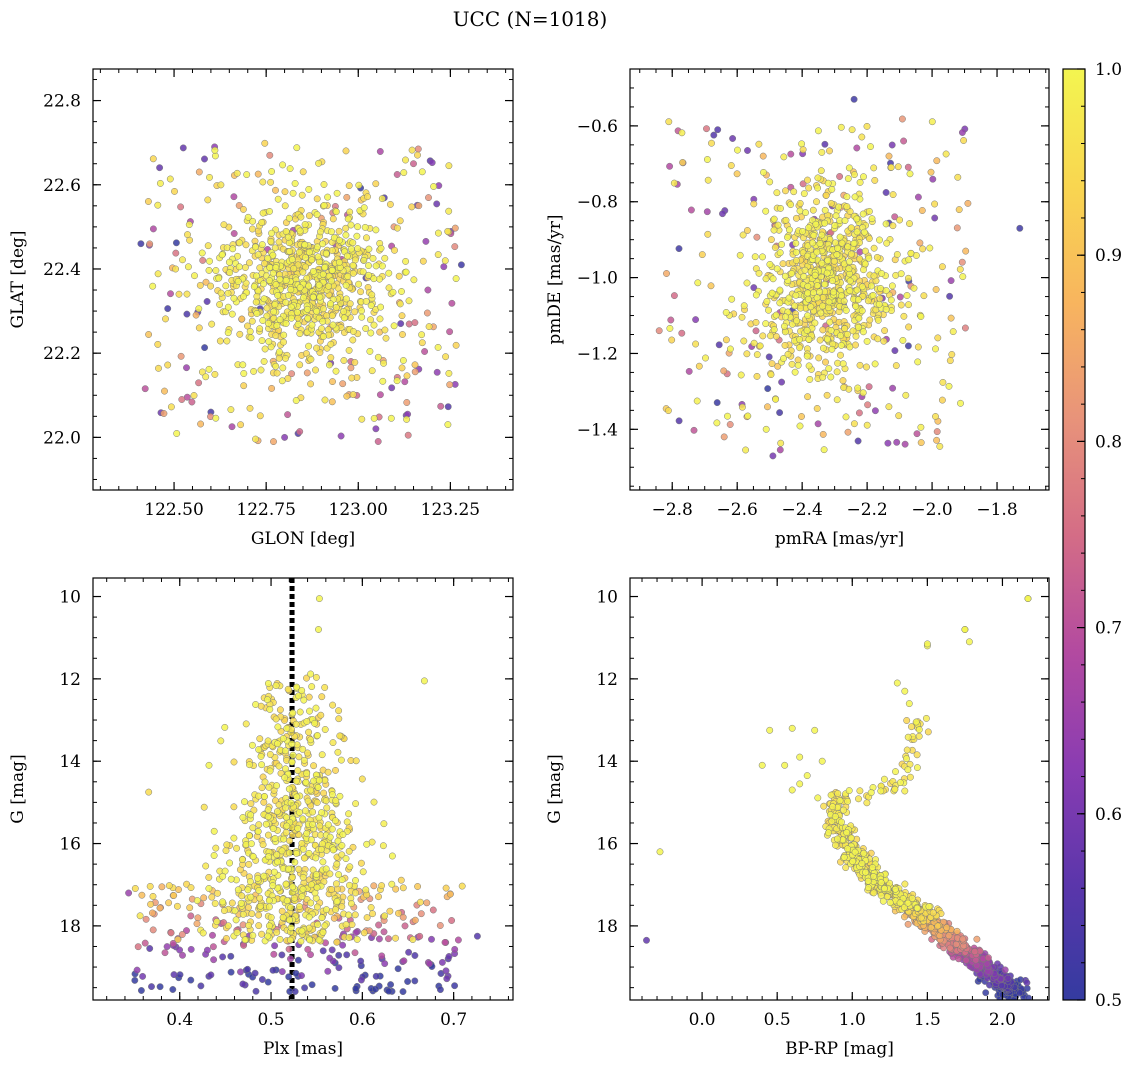  What do you see at coordinates (453, 1020) in the screenshot?
I see `x-tick-label: 0.7` at bounding box center [453, 1020].